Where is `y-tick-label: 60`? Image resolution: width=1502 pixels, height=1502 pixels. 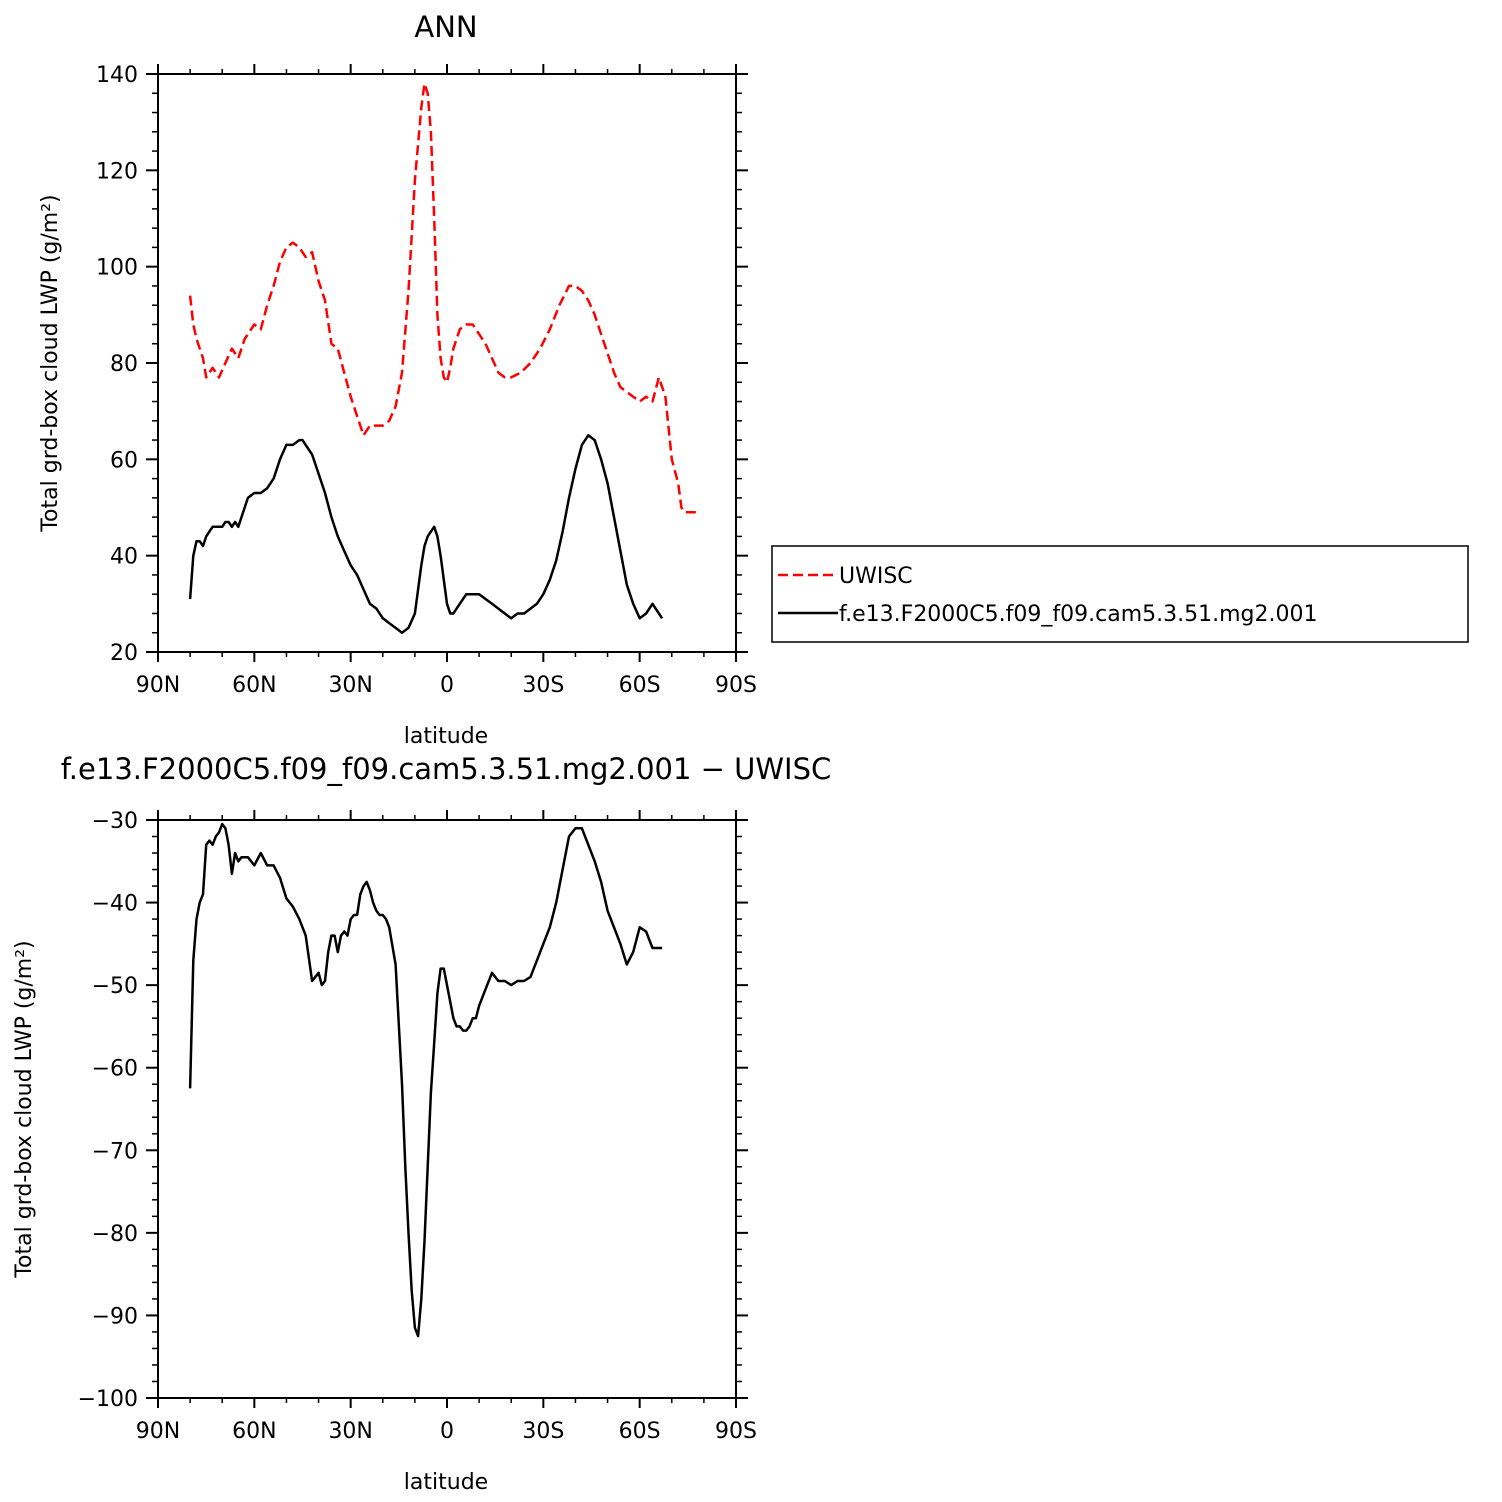 y-tick-label: 60 is located at coordinates (124, 460).